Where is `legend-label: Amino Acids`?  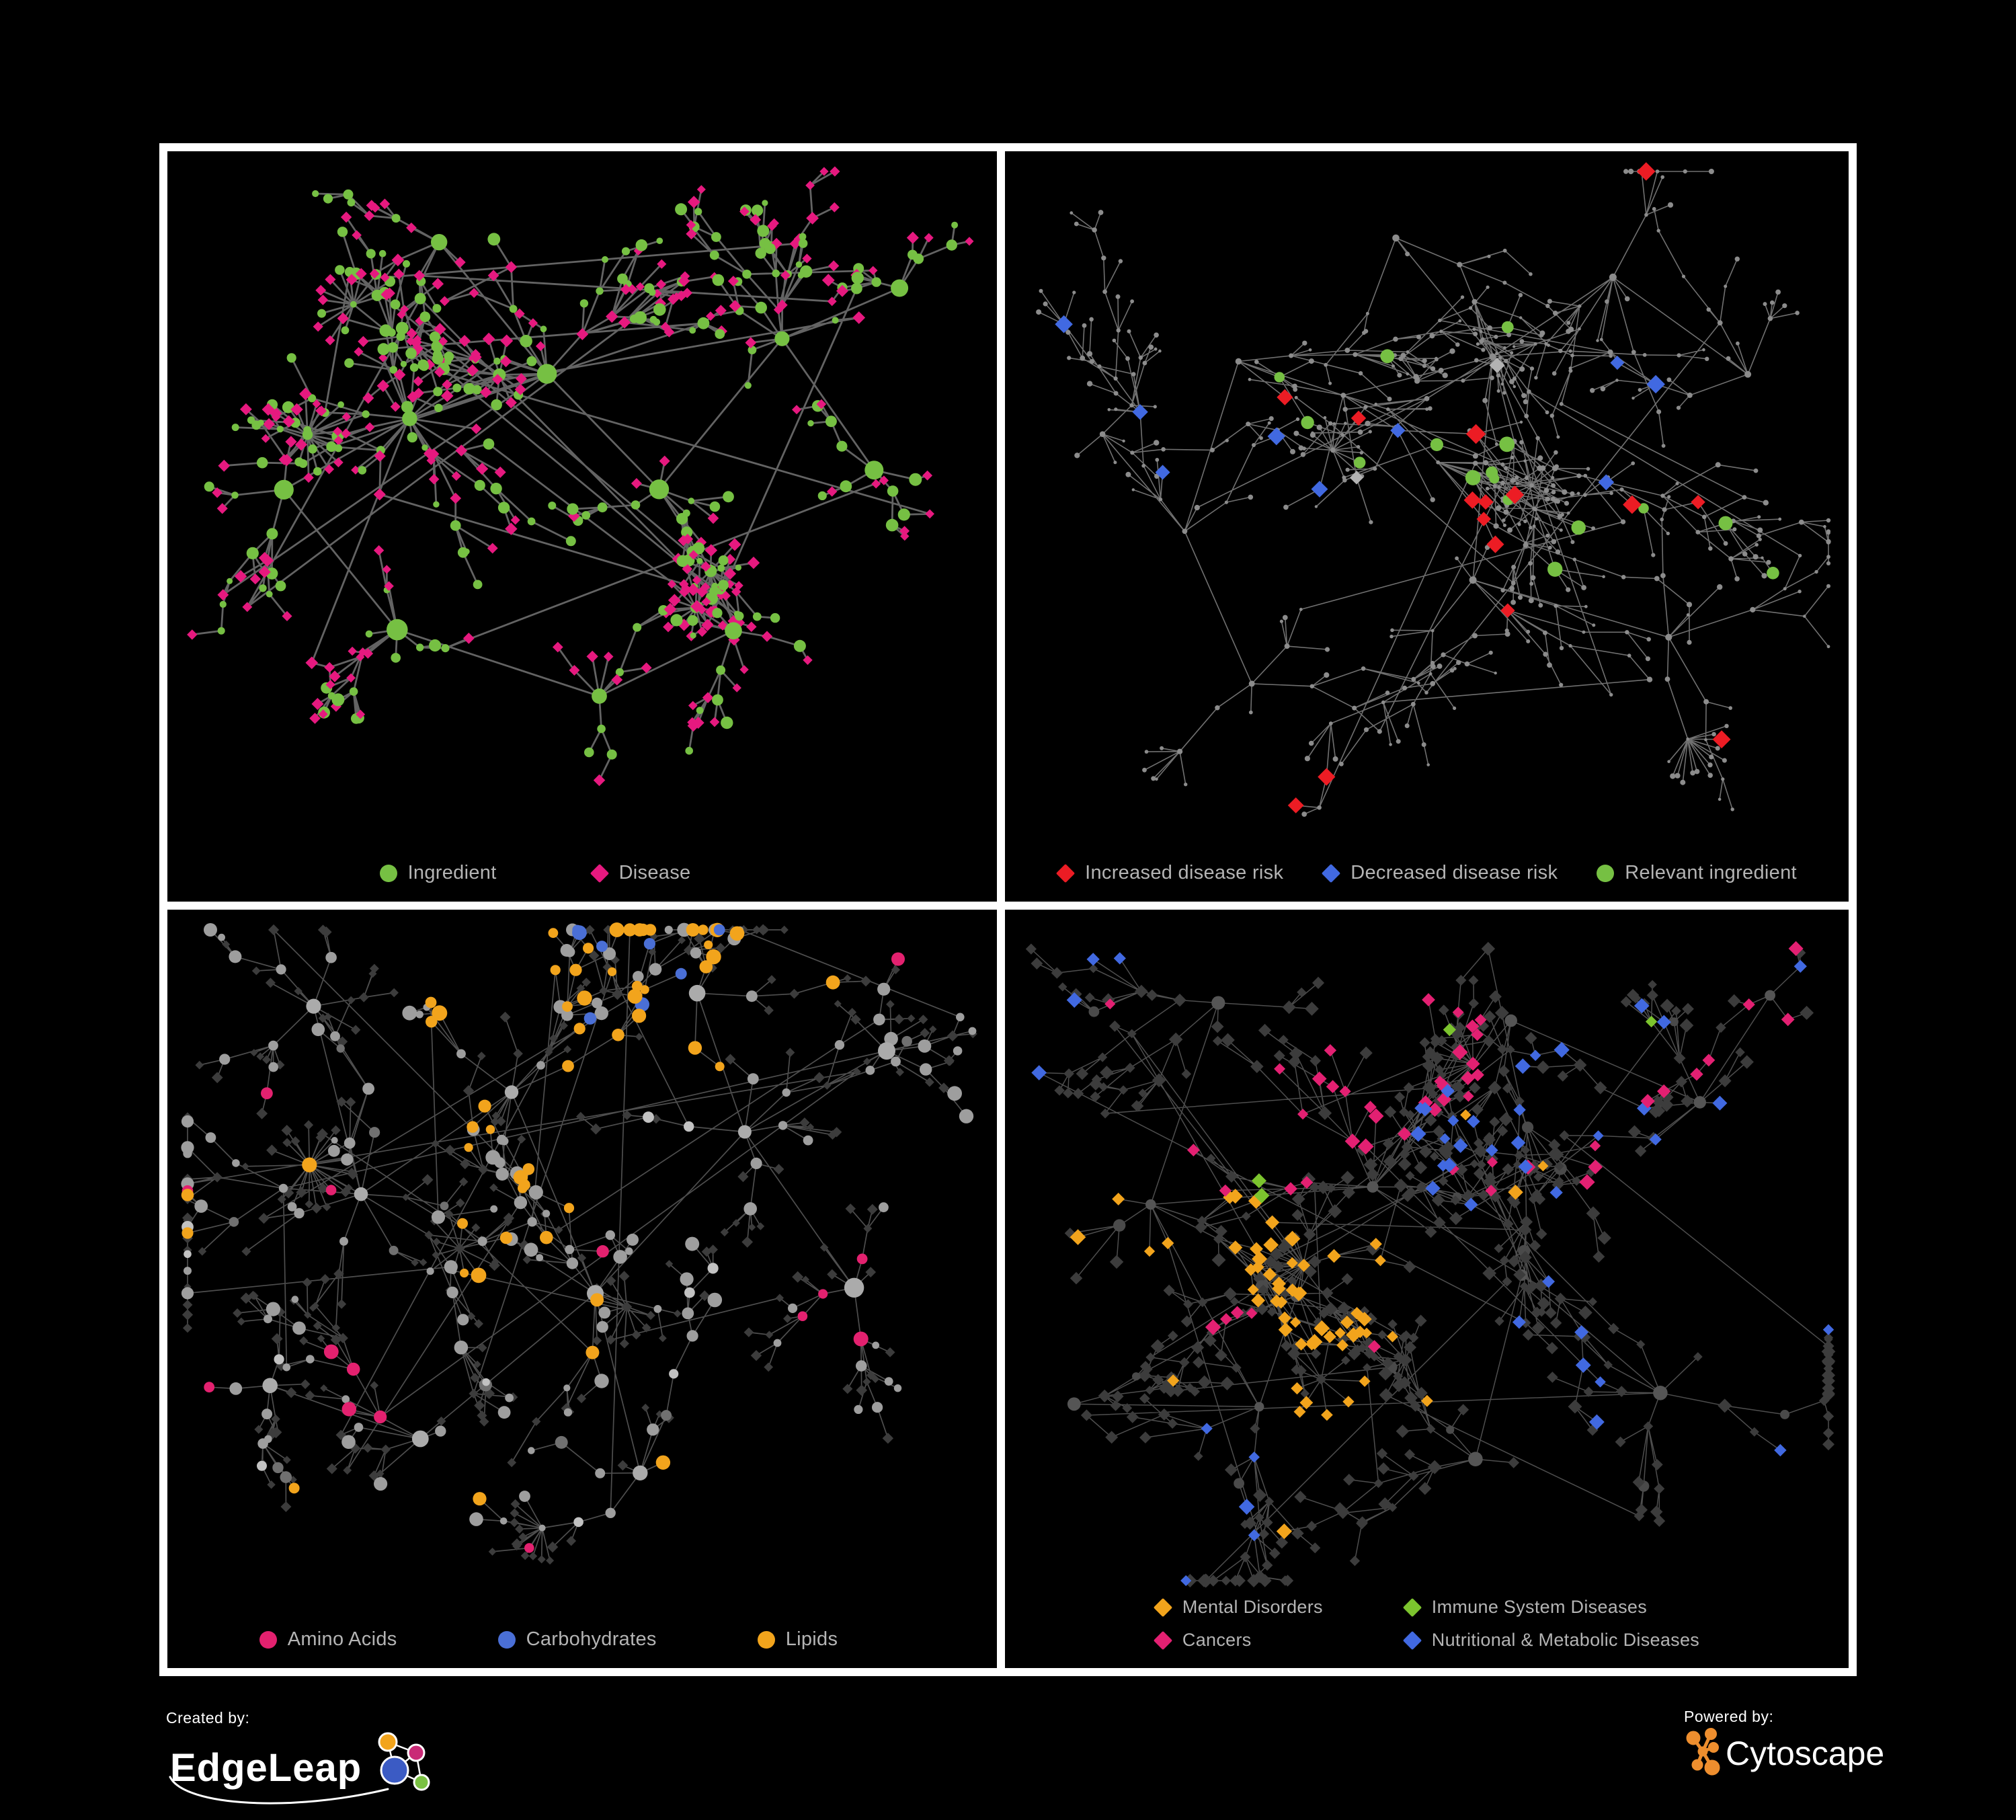
legend-label: Amino Acids is located at coordinates (342, 1639).